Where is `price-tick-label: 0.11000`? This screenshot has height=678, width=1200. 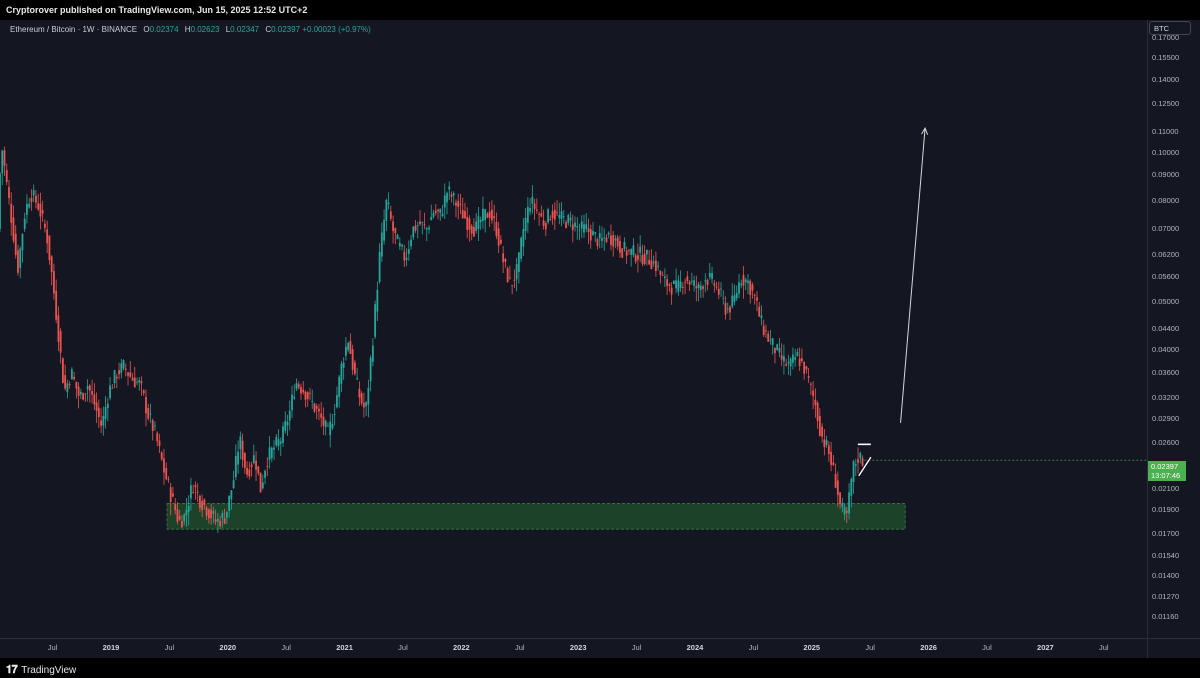 price-tick-label: 0.11000 is located at coordinates (1165, 131).